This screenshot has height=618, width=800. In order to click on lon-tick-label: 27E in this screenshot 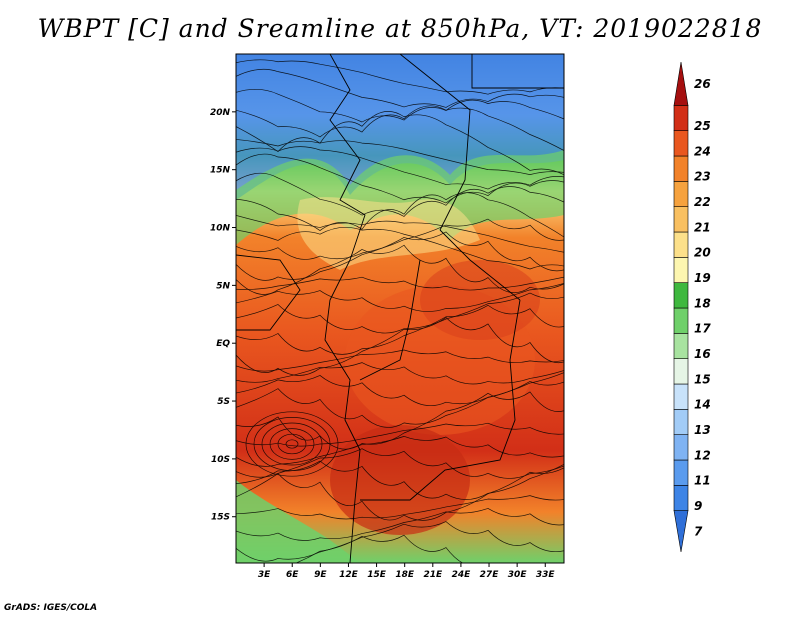, I will do `click(490, 575)`.